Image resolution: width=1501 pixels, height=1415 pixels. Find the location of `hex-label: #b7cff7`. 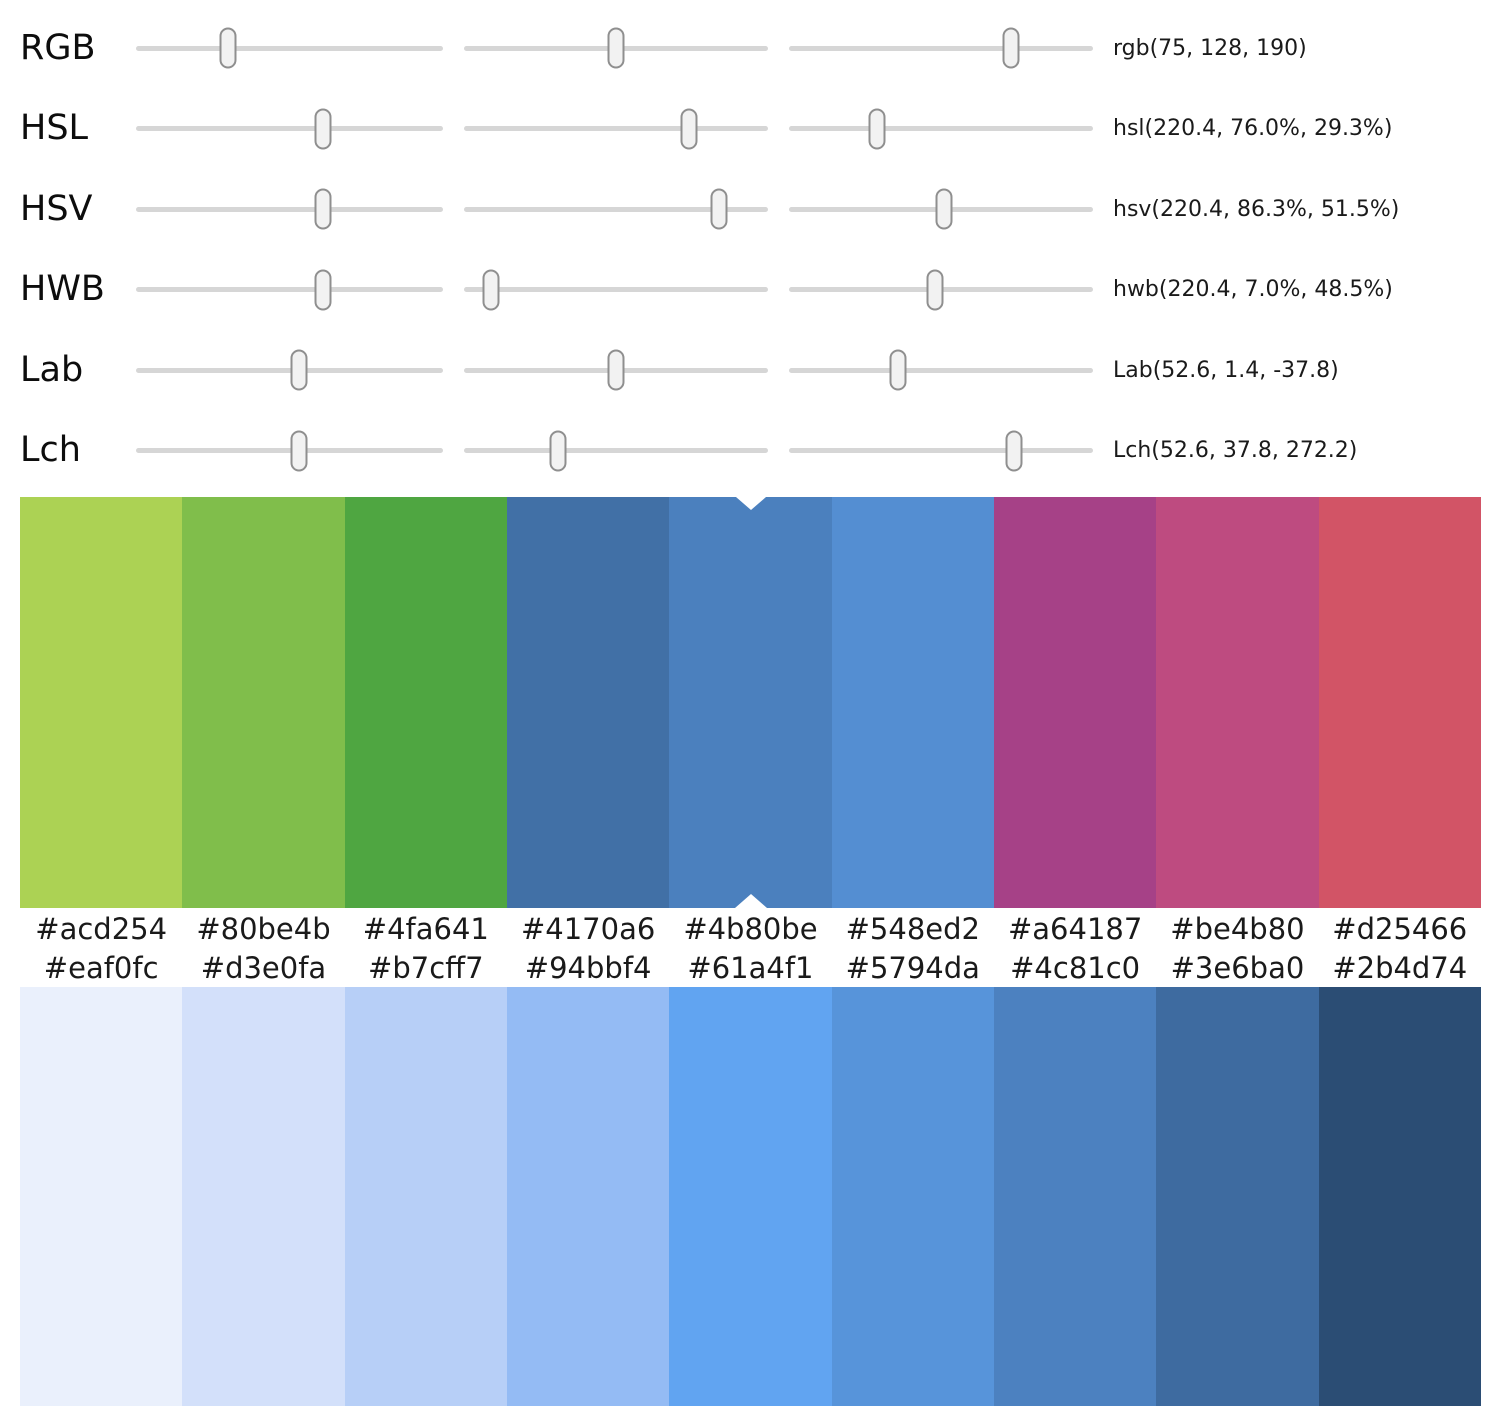

hex-label: #b7cff7 is located at coordinates (426, 967).